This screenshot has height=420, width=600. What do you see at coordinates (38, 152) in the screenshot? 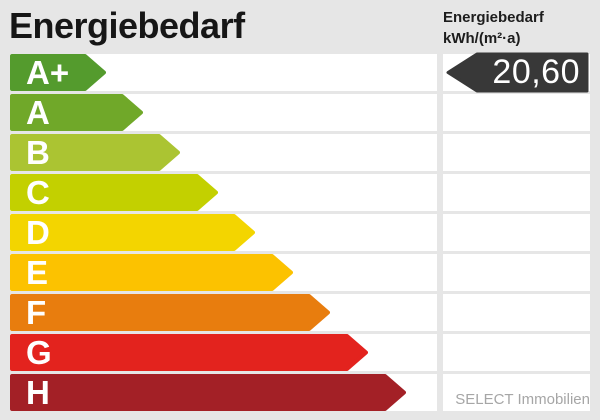
I see `band-label: B` at bounding box center [38, 152].